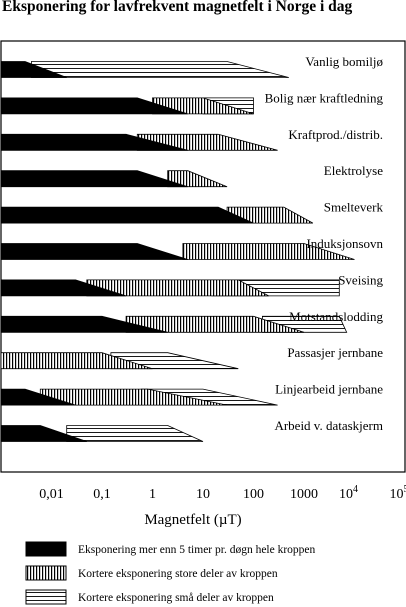 The height and width of the screenshot is (607, 406). I want to click on x-tick-label: 10⁵, so click(398, 493).